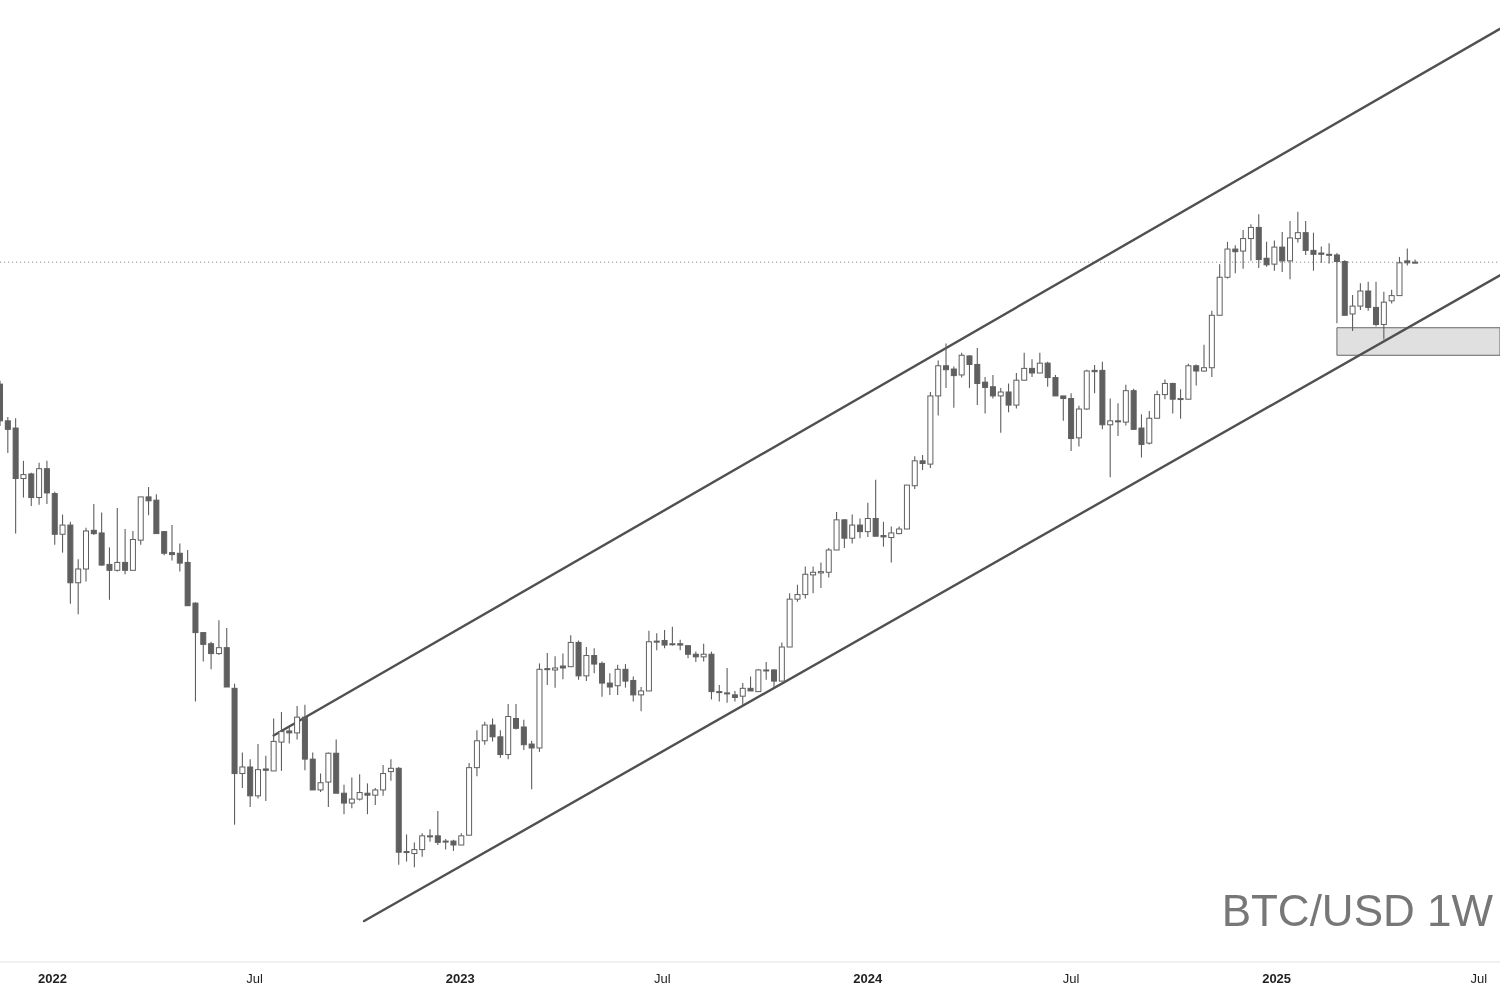 Image resolution: width=1500 pixels, height=1000 pixels. What do you see at coordinates (1277, 979) in the screenshot?
I see `x-tick-label: 2025` at bounding box center [1277, 979].